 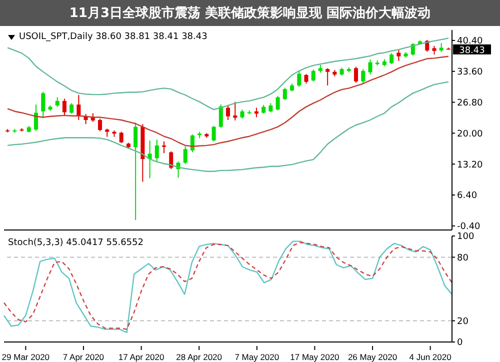 What do you see at coordinates (465, 237) in the screenshot?
I see `y-tick-label: 100` at bounding box center [465, 237].